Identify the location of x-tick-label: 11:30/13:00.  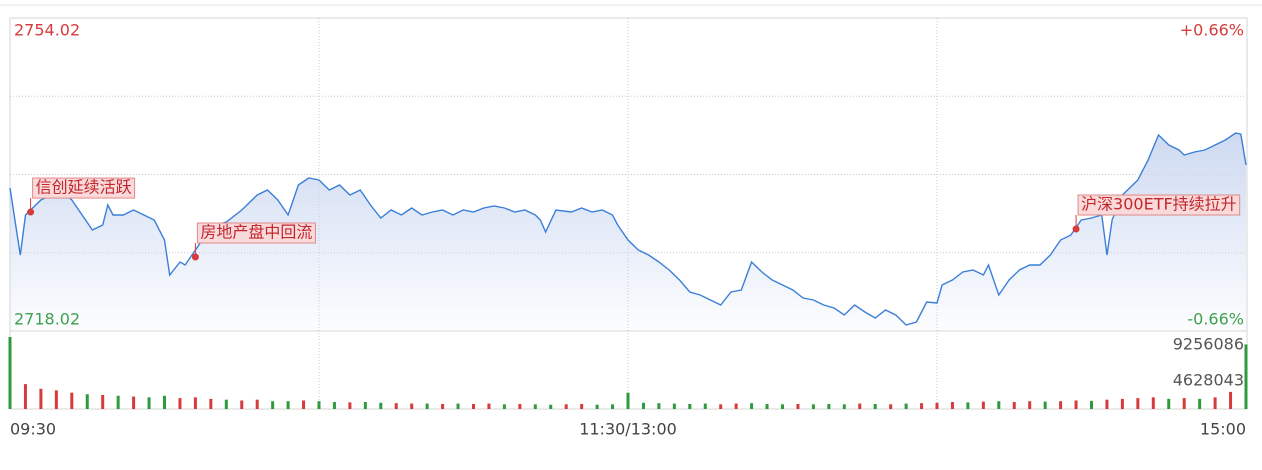
(628, 429).